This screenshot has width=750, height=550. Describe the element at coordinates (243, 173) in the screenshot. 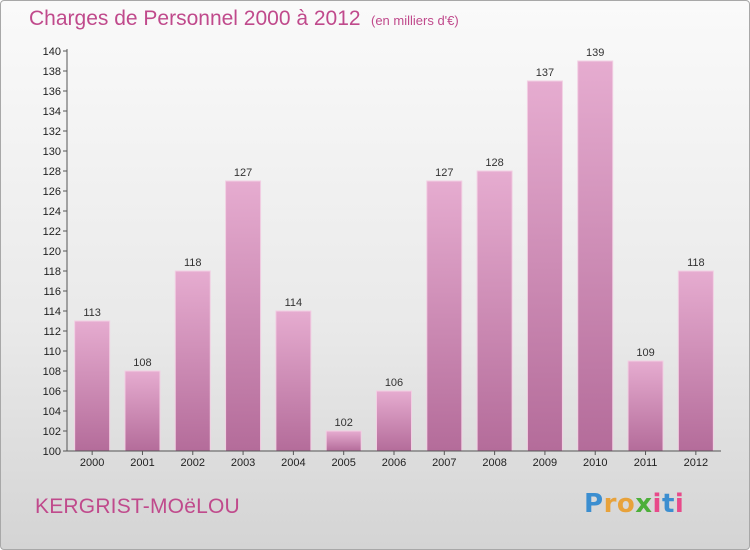

I see `value-label-2003: 127` at that location.